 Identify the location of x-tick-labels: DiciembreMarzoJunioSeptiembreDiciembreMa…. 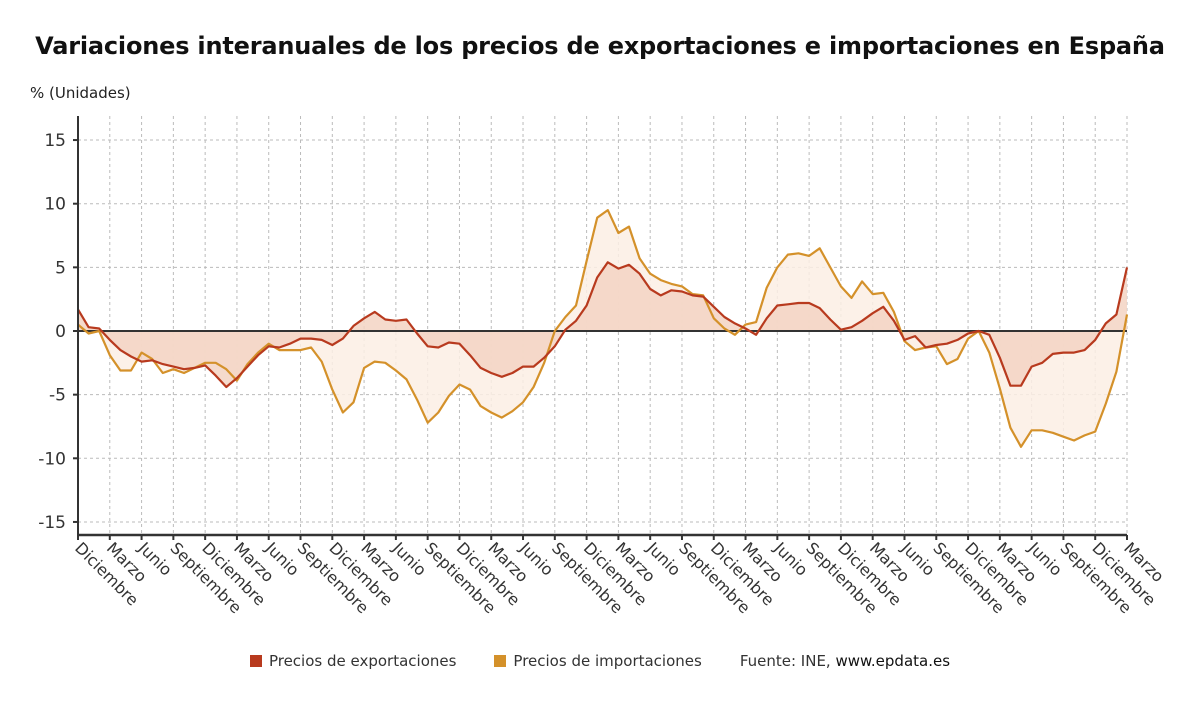
(619, 576).